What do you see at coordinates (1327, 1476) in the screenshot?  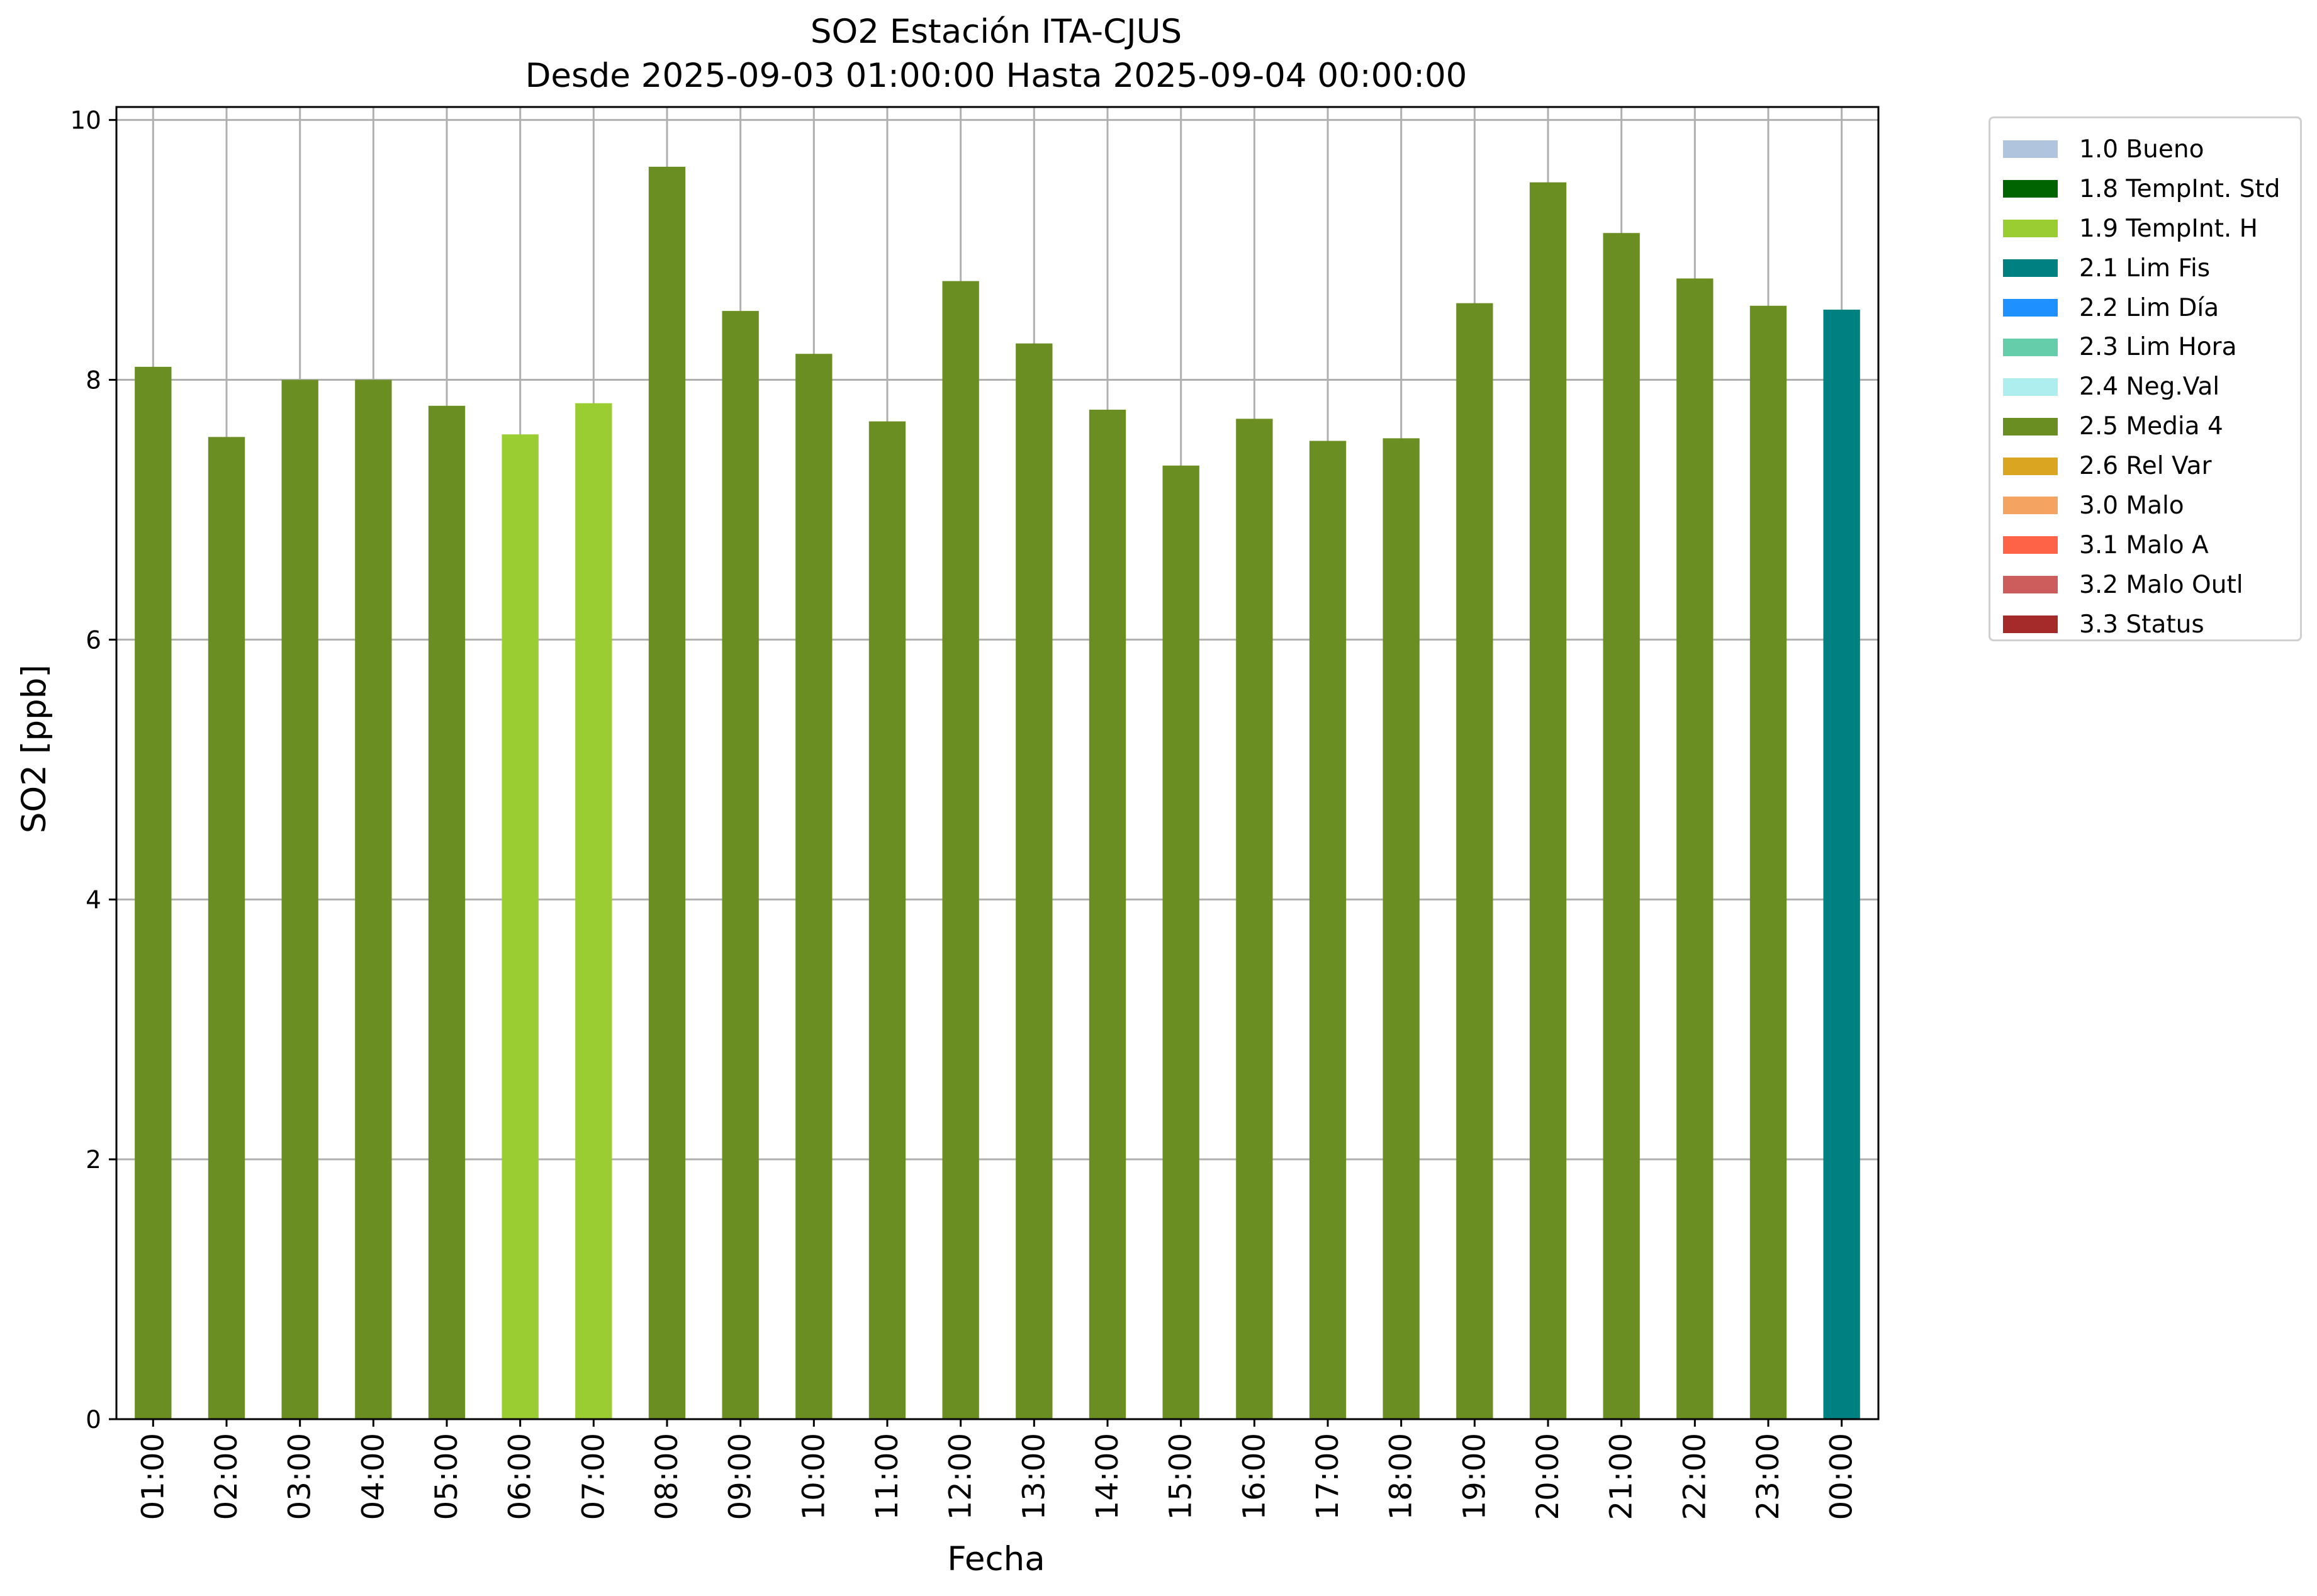 I see `x-tick-label: 17:00` at bounding box center [1327, 1476].